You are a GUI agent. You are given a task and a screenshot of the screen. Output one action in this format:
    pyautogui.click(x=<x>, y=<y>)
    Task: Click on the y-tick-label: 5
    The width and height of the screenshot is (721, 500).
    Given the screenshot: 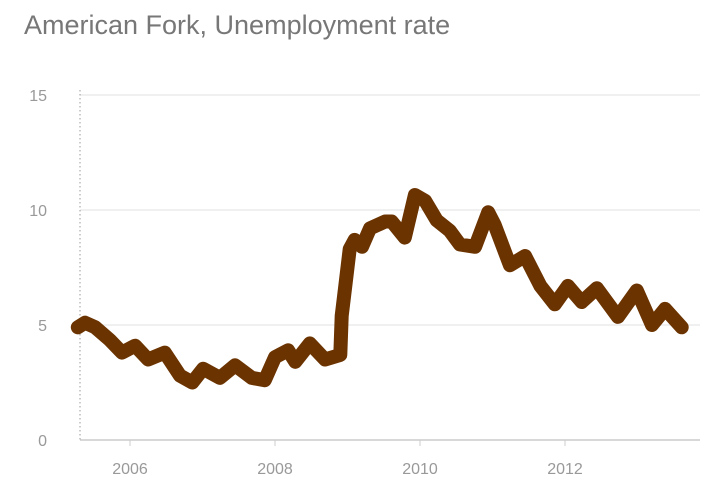 What is the action you would take?
    pyautogui.click(x=42, y=326)
    